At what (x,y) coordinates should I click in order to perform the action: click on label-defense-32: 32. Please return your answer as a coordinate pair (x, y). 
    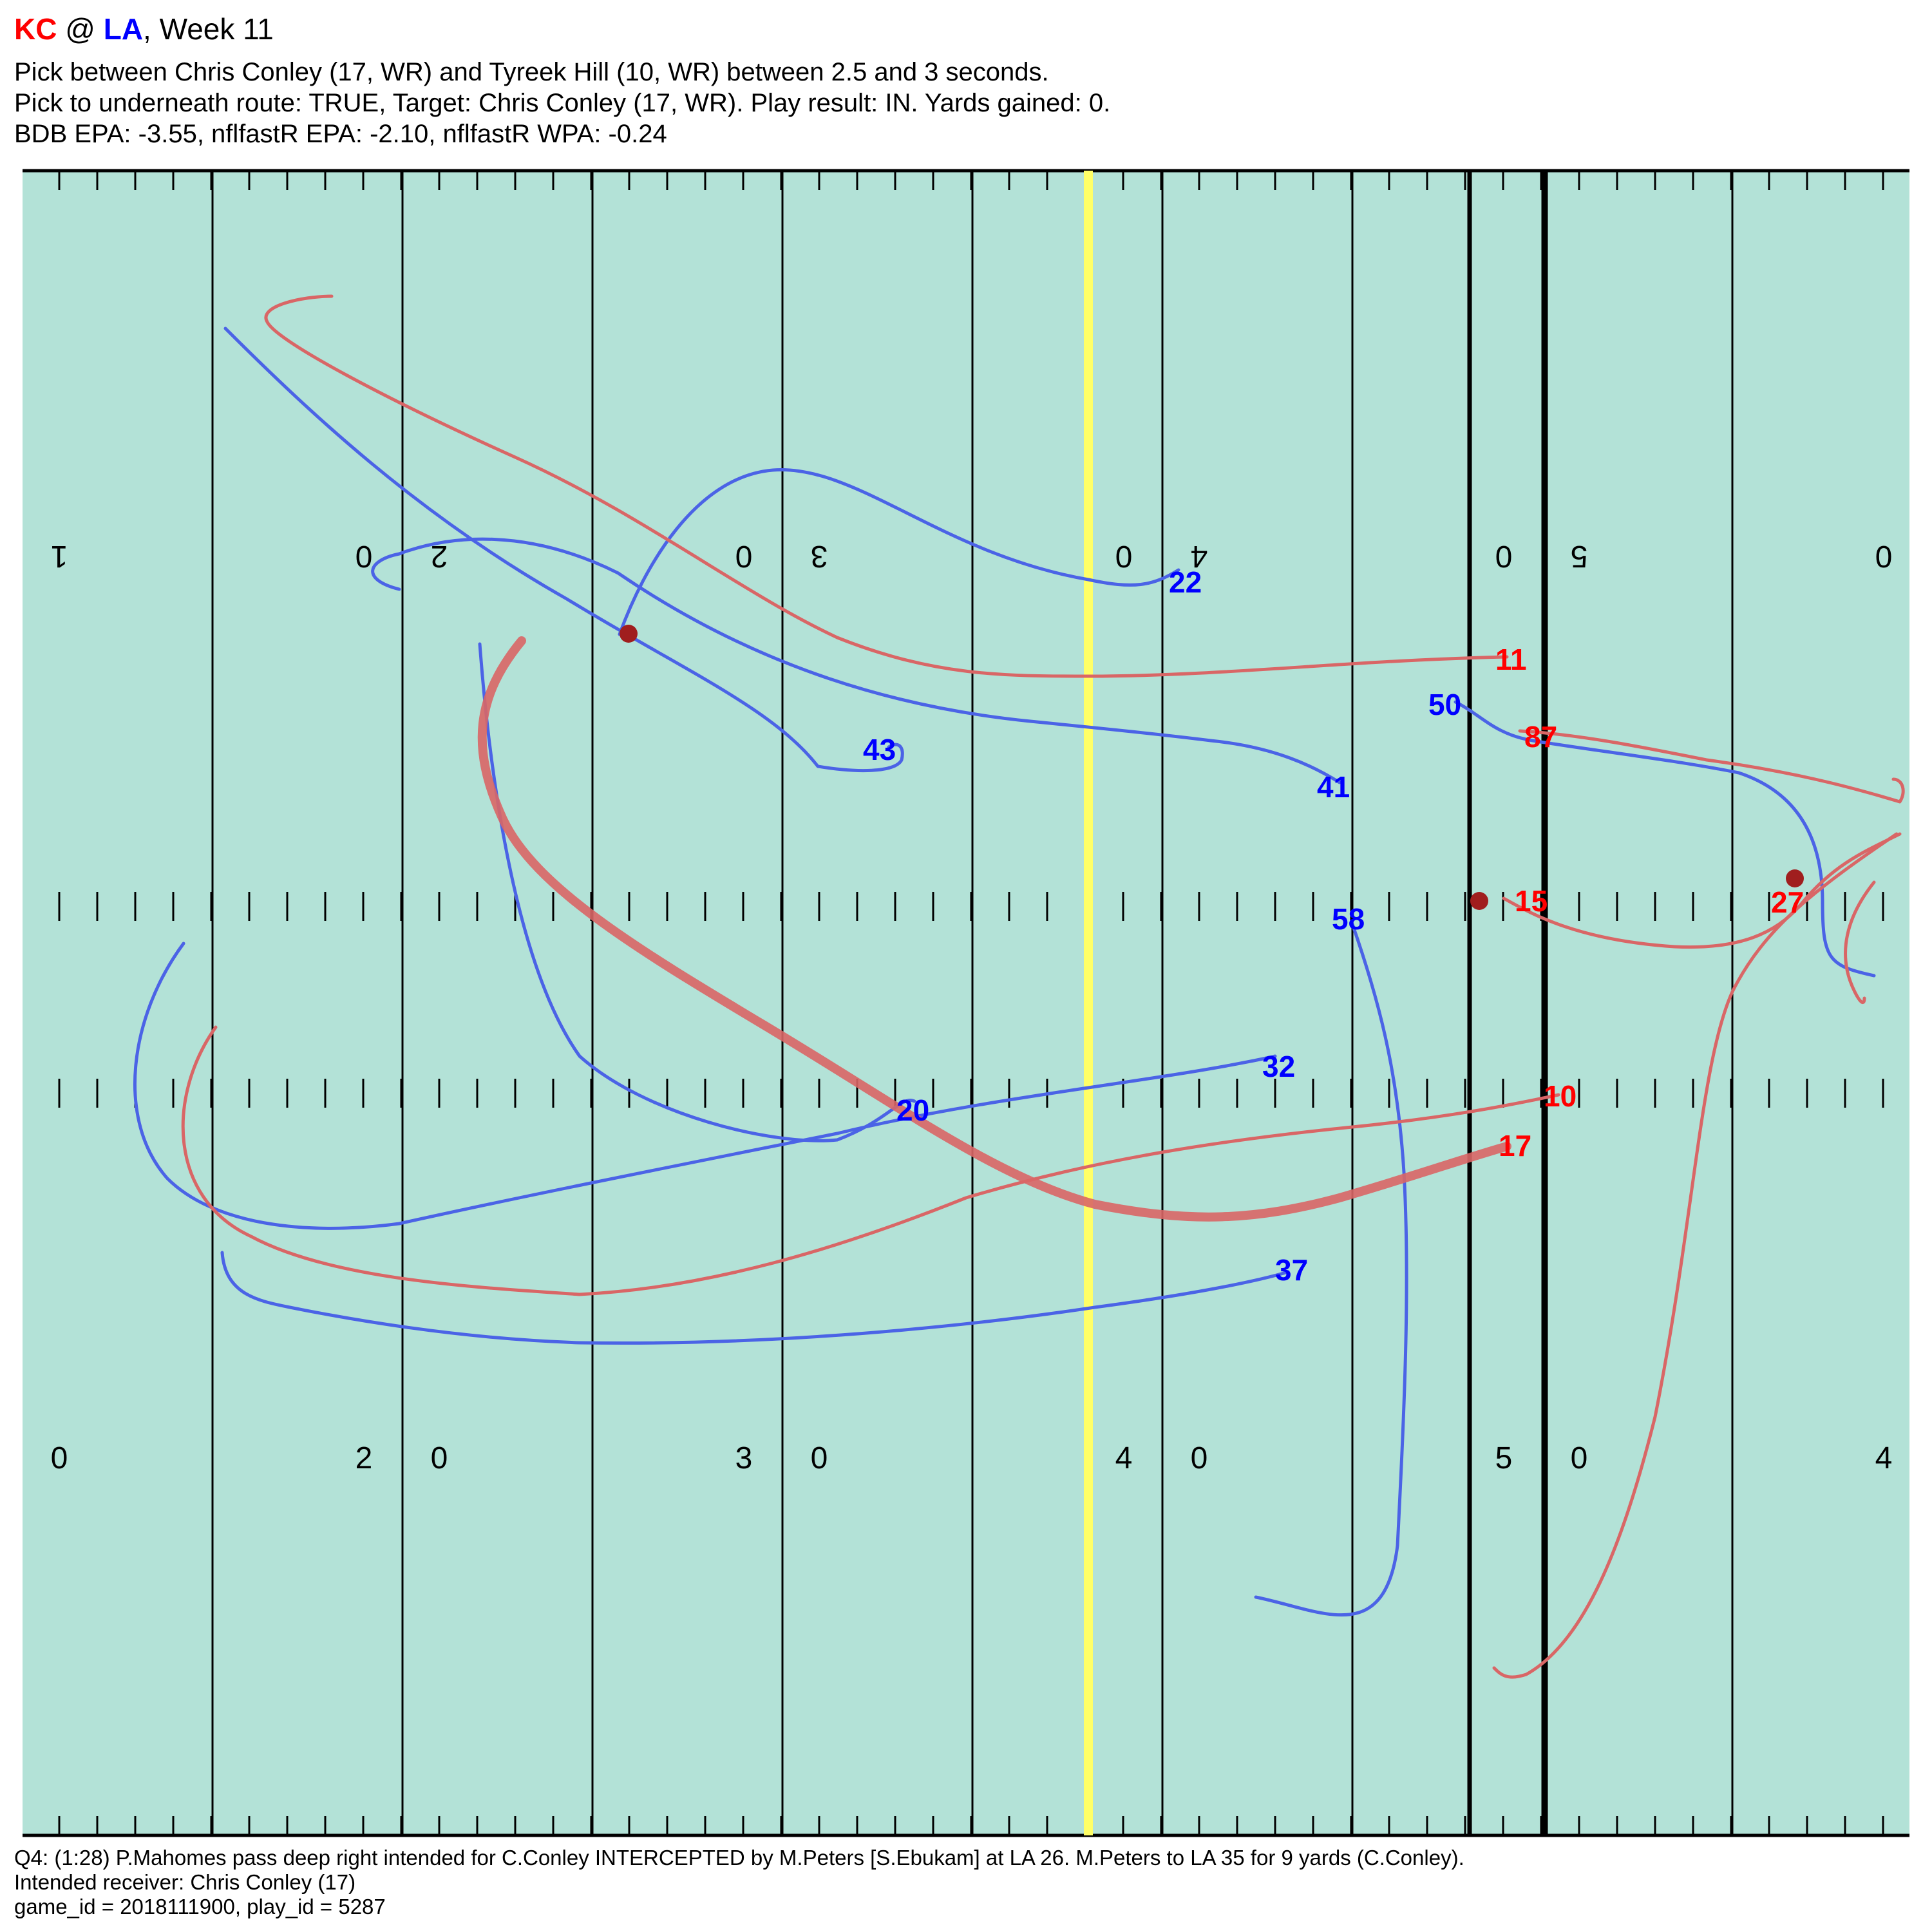
    Looking at the image, I should click on (1278, 1066).